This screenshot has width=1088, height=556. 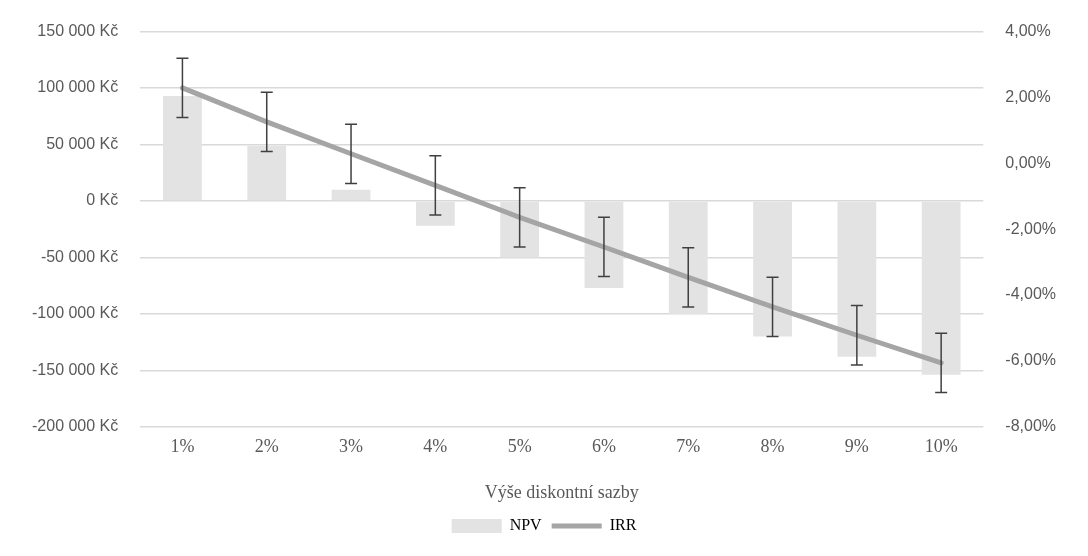 What do you see at coordinates (519, 446) in the screenshot?
I see `x-tick-label: 5%` at bounding box center [519, 446].